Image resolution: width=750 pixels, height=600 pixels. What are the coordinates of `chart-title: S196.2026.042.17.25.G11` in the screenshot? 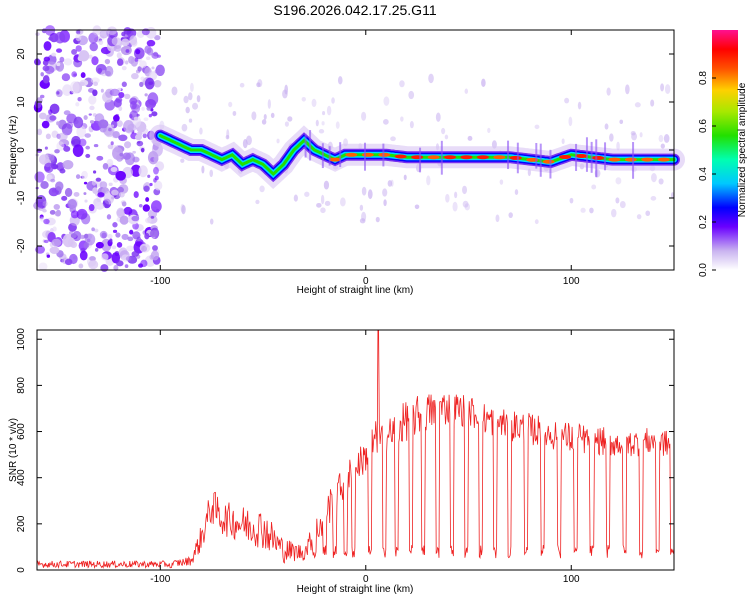 It's located at (354, 10).